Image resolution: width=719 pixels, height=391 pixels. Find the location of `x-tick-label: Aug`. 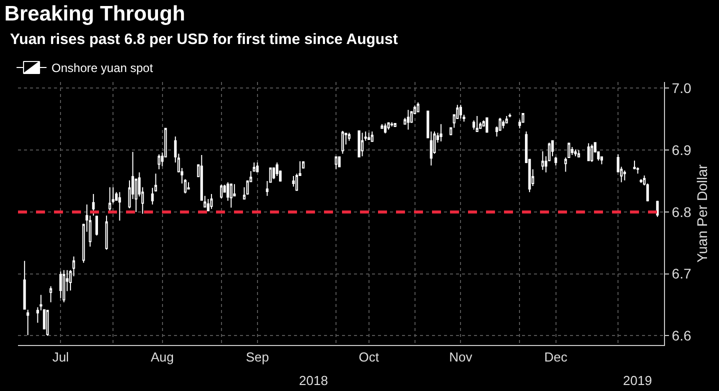

x-tick-label: Aug is located at coordinates (162, 357).